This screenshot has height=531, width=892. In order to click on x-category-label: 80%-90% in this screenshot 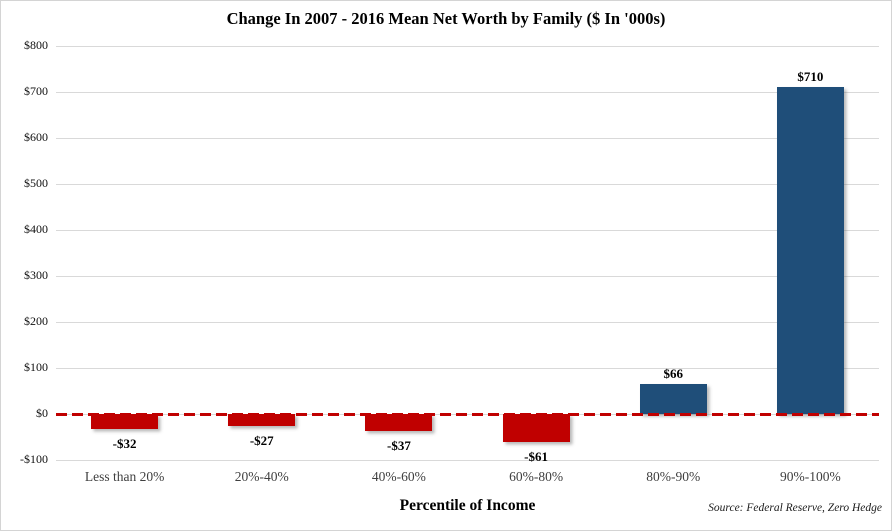, I will do `click(673, 476)`.